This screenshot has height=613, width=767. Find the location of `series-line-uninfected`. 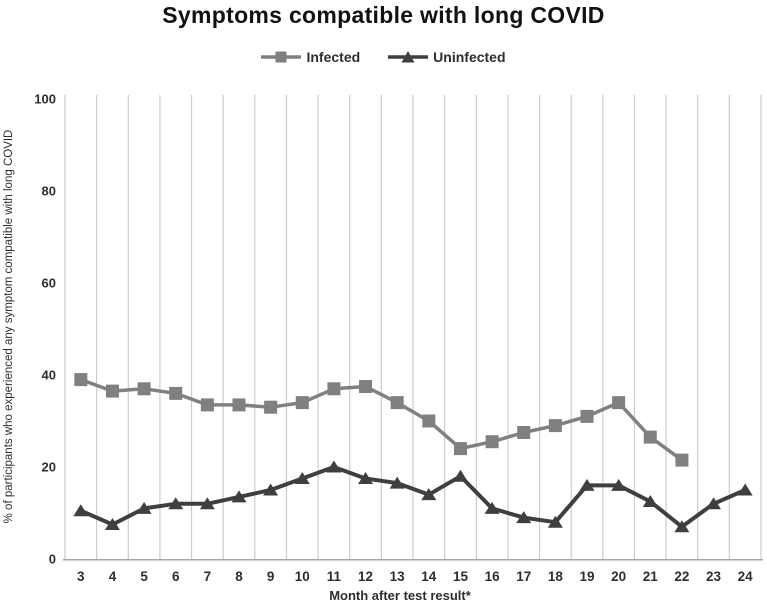

series-line-uninfected is located at coordinates (413, 497).